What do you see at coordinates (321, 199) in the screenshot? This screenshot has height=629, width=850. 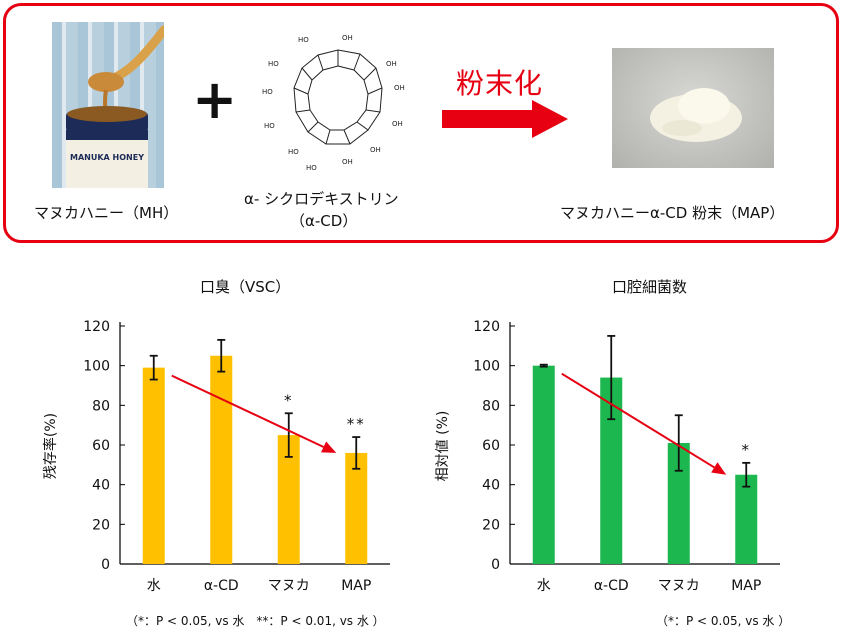 I see `cyclodextrin-label: α- シクロデキストリン` at bounding box center [321, 199].